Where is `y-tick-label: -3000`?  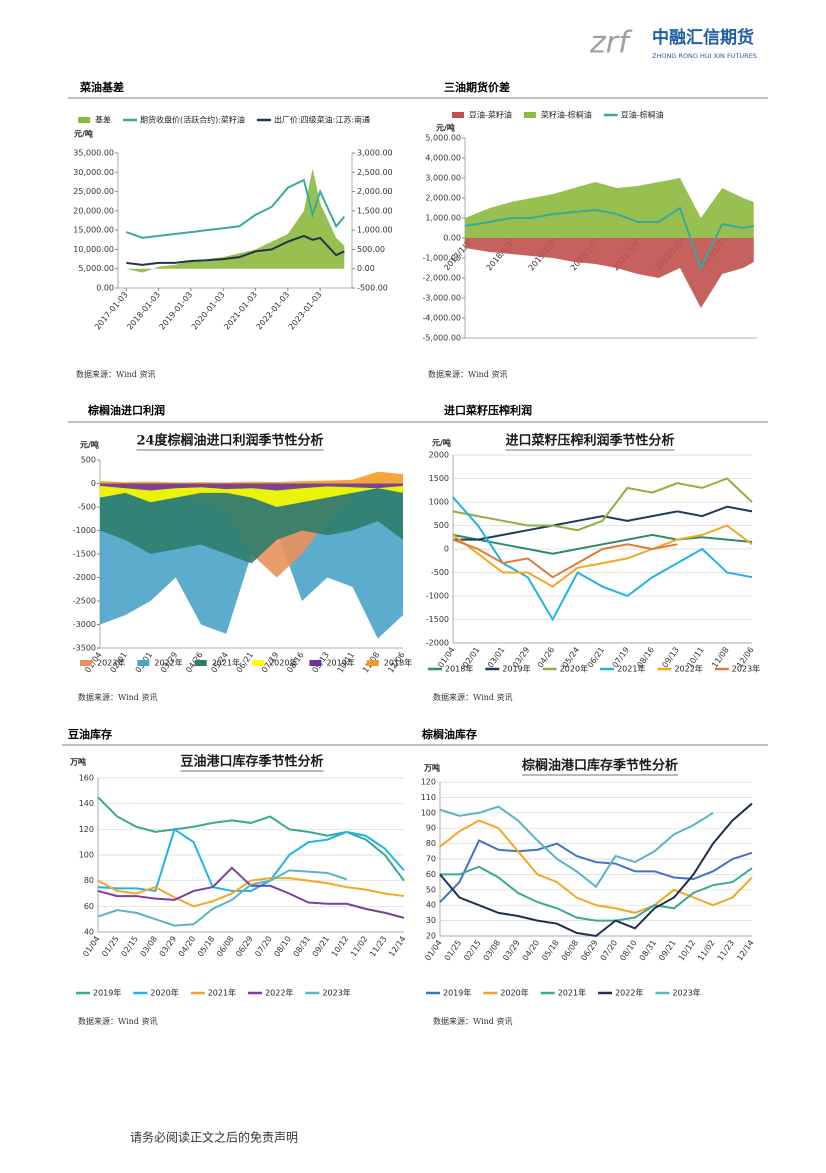
y-tick-label: -3000 is located at coordinates (84, 624).